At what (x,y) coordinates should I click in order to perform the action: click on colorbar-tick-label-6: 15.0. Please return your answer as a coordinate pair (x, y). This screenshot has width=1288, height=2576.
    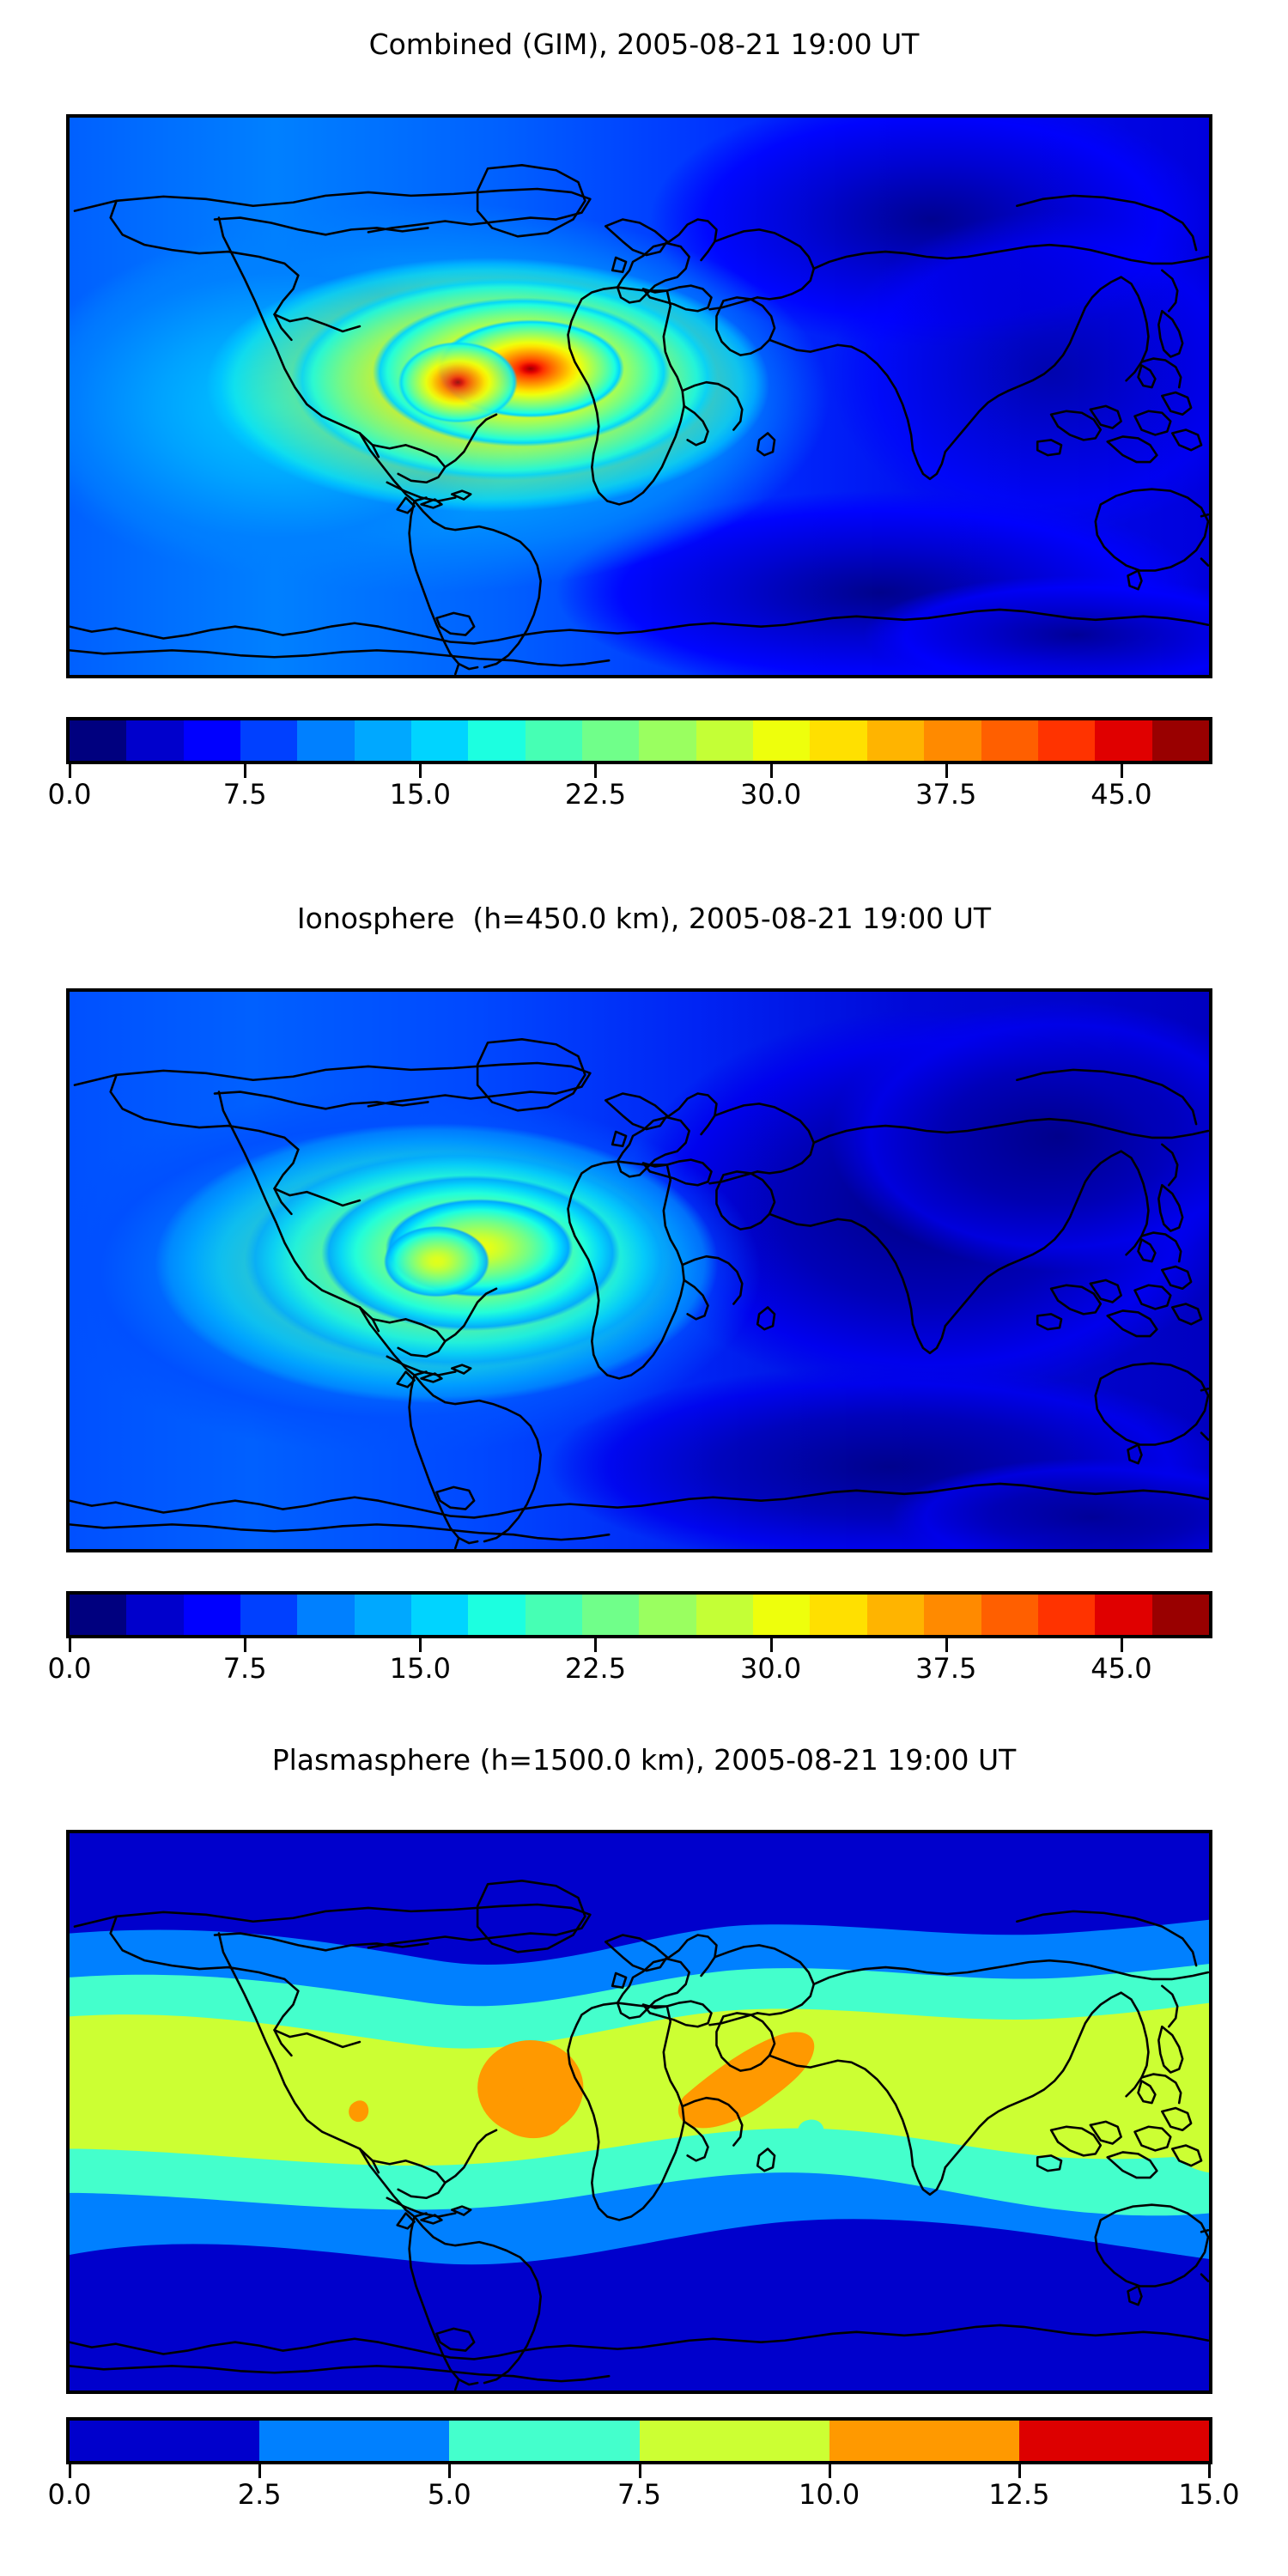
    Looking at the image, I should click on (1209, 2494).